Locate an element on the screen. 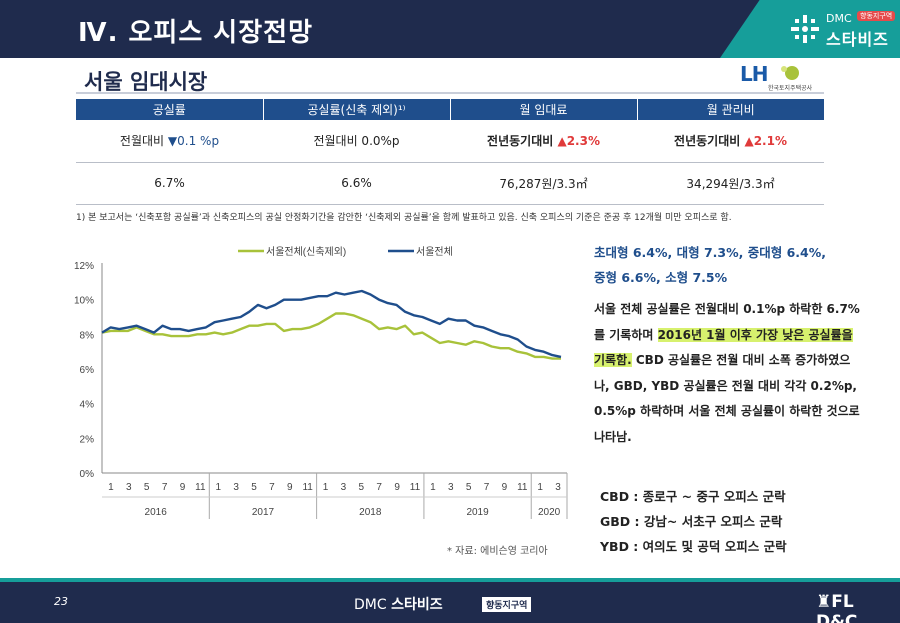 This screenshot has height=623, width=900. down-arrow-icon: ▼ is located at coordinates (172, 141).